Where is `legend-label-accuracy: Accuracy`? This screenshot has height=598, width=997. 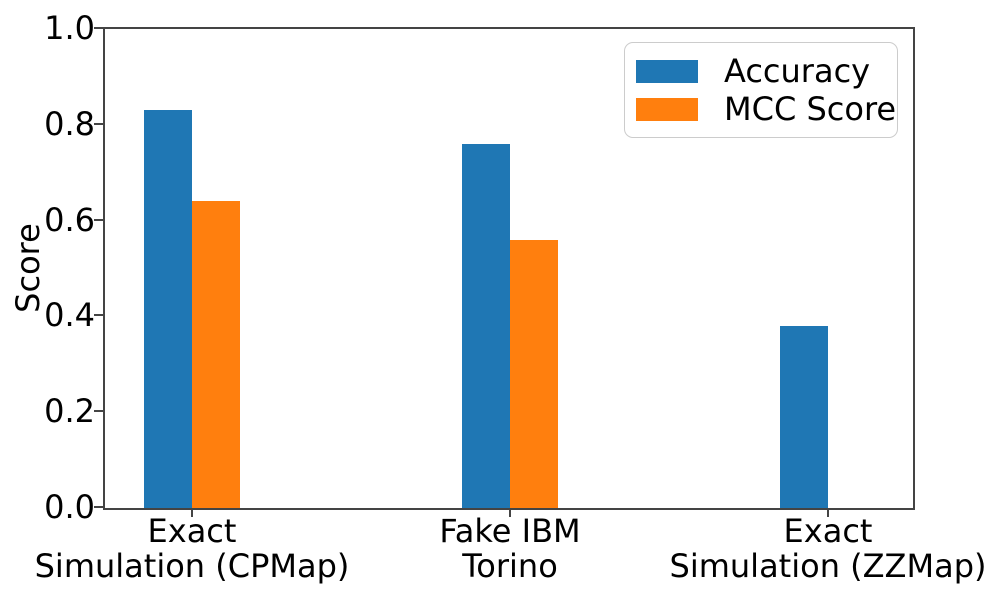 legend-label-accuracy: Accuracy is located at coordinates (797, 71).